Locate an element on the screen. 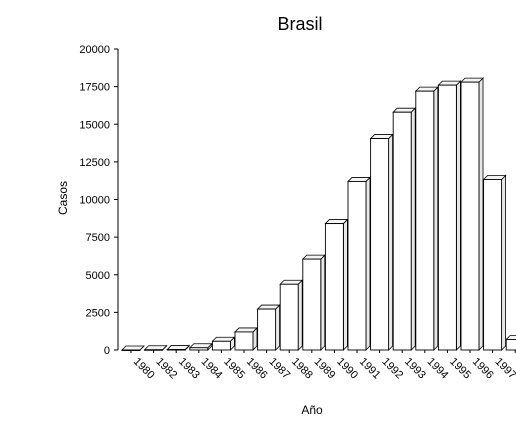 This screenshot has width=516, height=424. x-tick-label: 1989 is located at coordinates (325, 369).